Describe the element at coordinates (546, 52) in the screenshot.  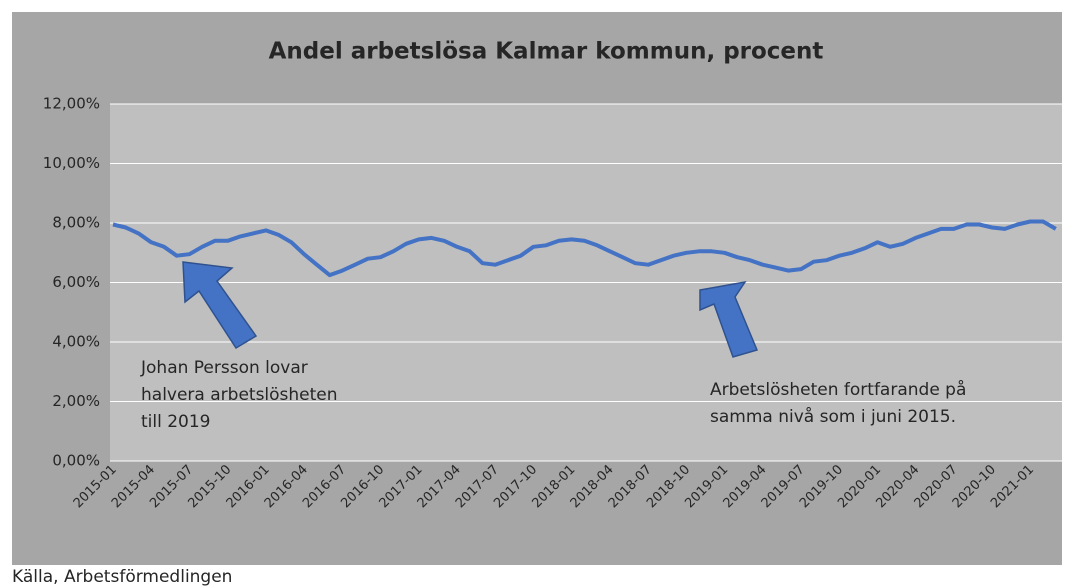
I see `chart-title: Andel arbetslösa Kalmar kommun, procent` at that location.